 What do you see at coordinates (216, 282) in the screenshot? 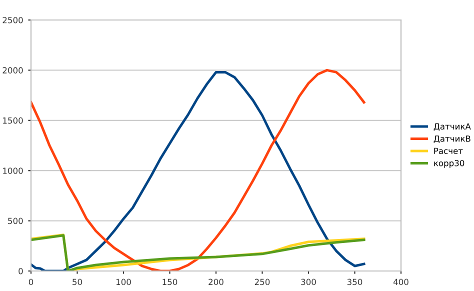
I see `x-tick-label: 200` at bounding box center [216, 282].